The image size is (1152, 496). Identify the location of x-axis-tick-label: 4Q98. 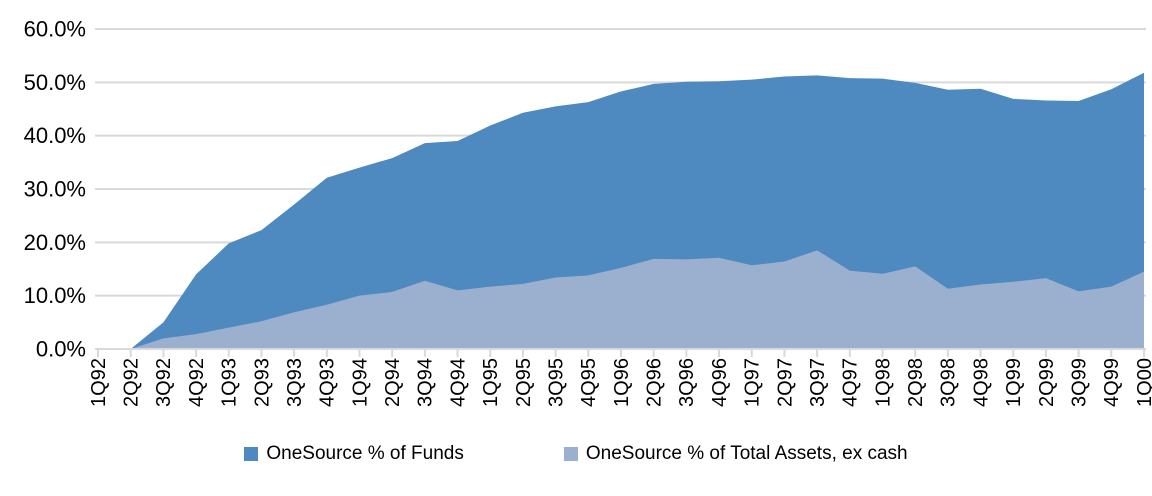
(981, 382).